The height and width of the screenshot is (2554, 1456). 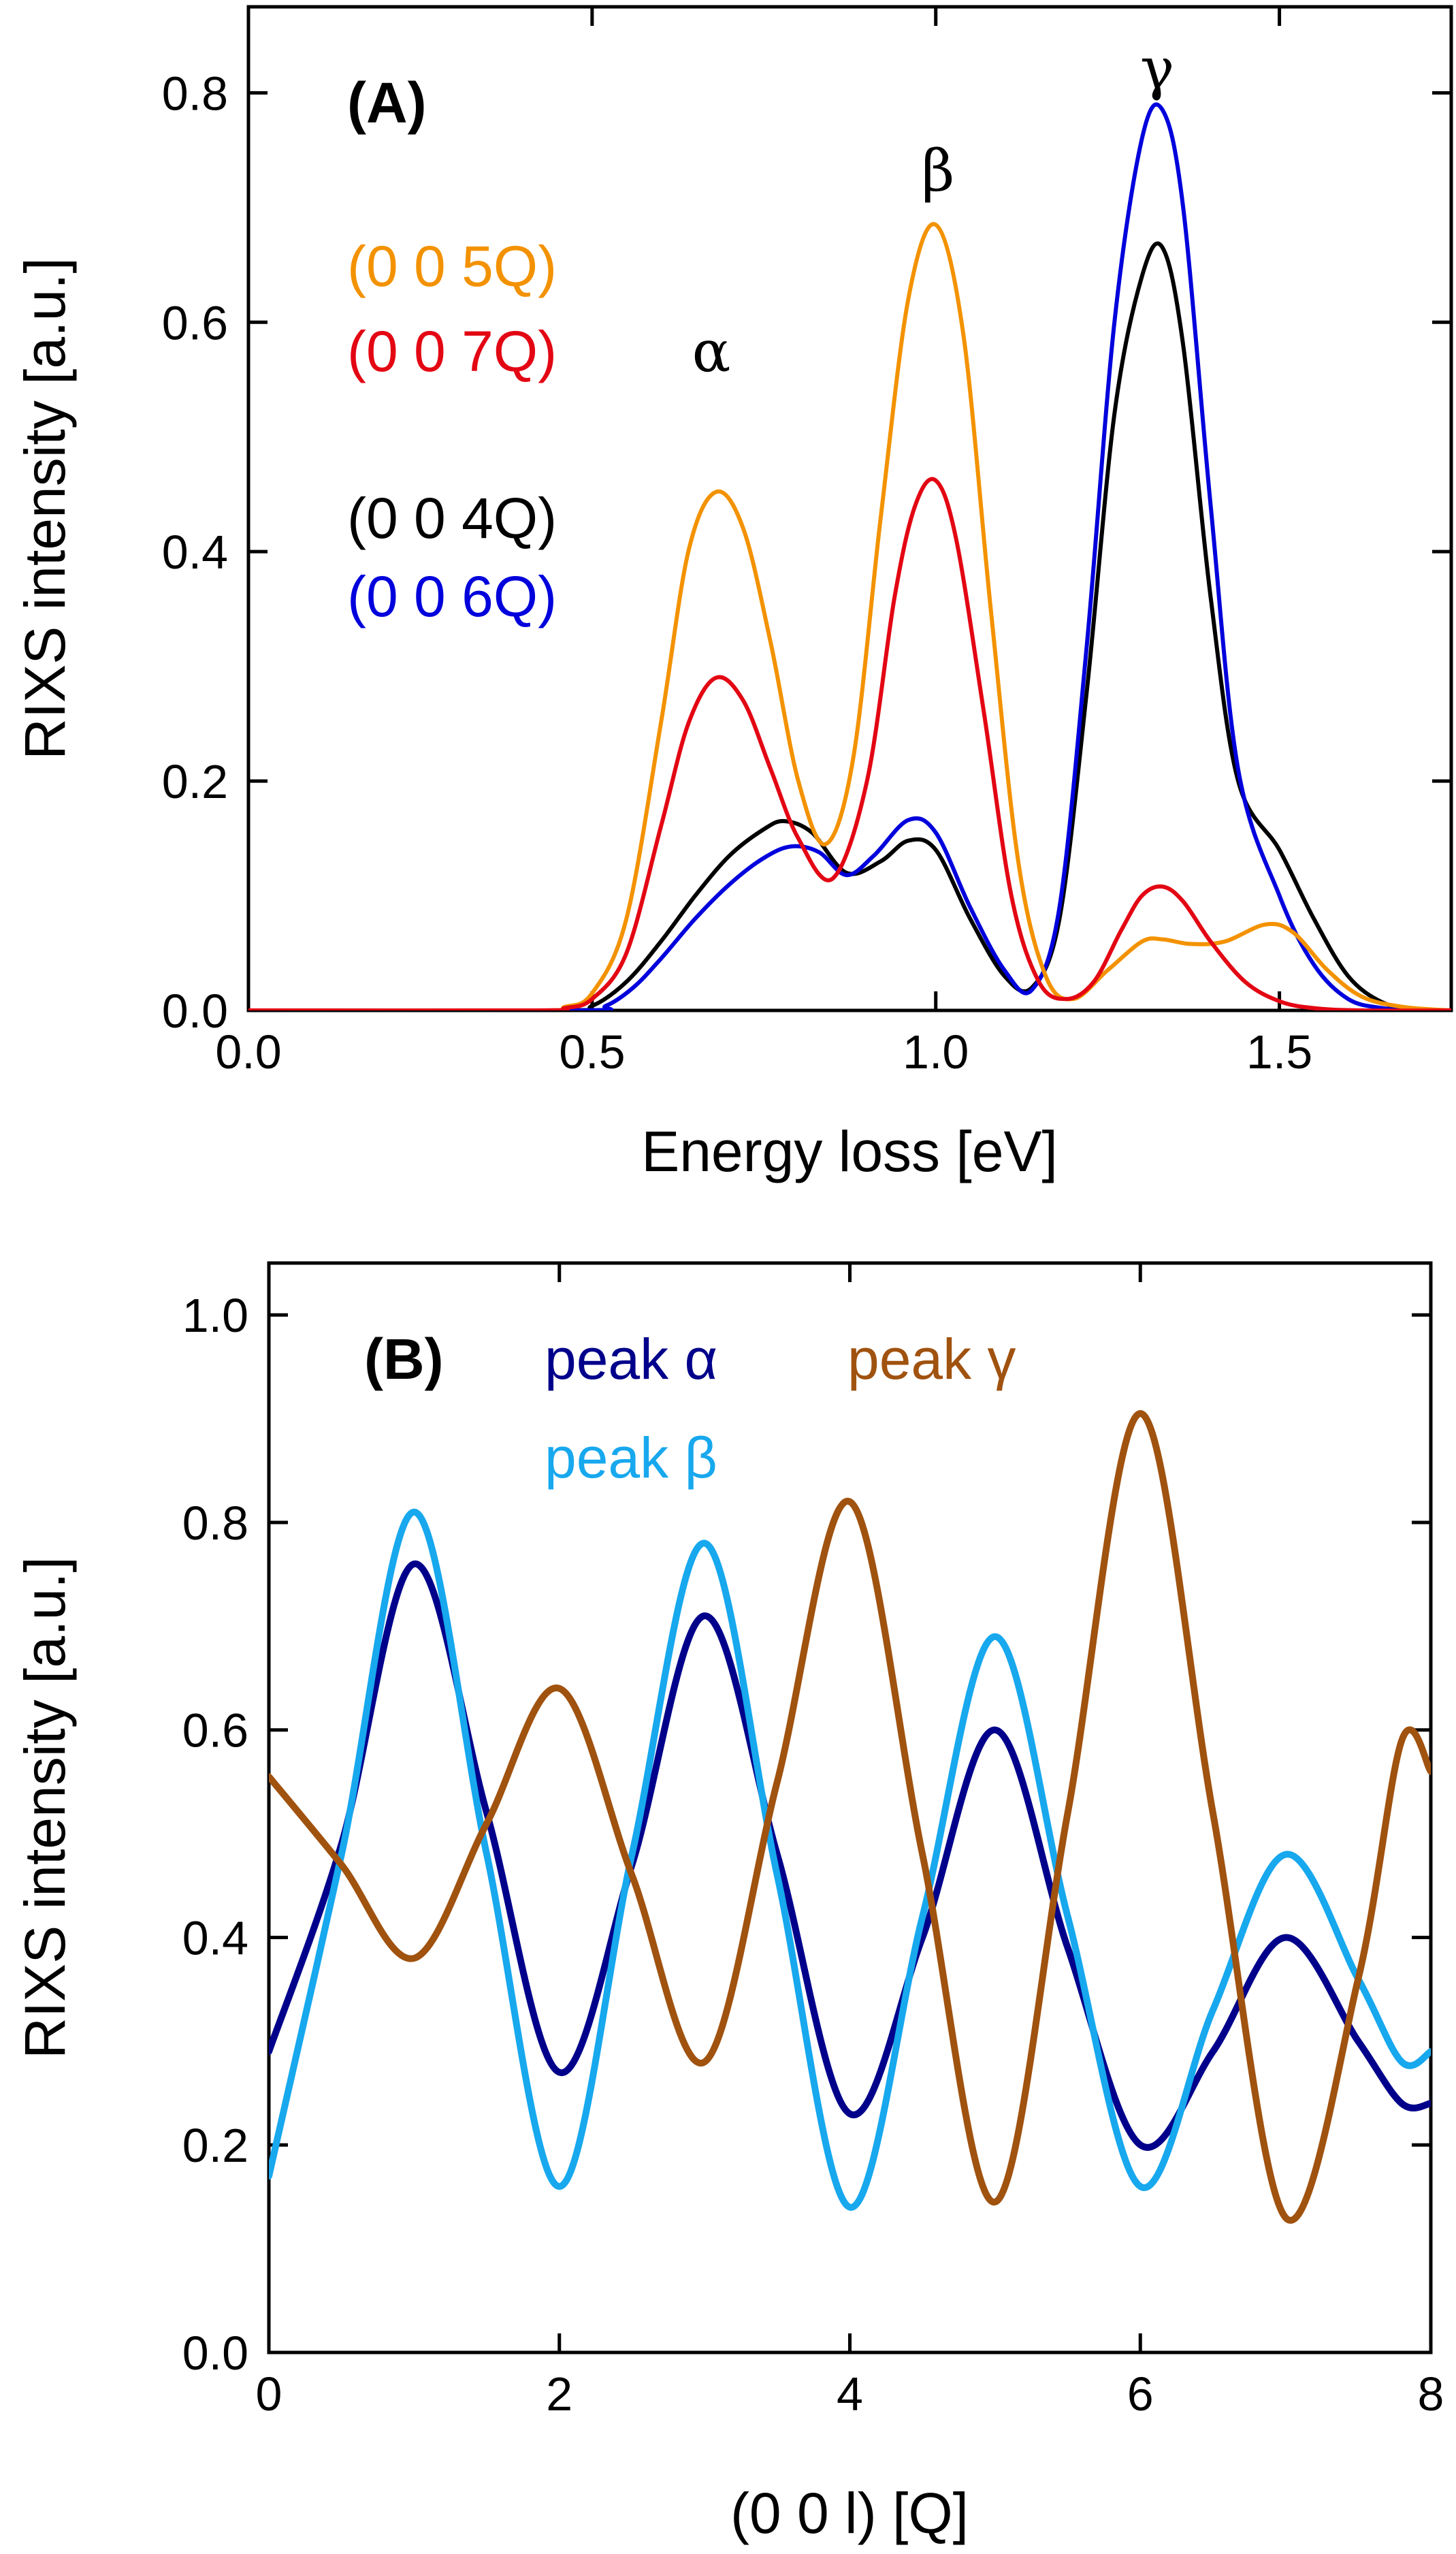 What do you see at coordinates (195, 322) in the screenshot?
I see `panel-a-y-tick-label: 0.6` at bounding box center [195, 322].